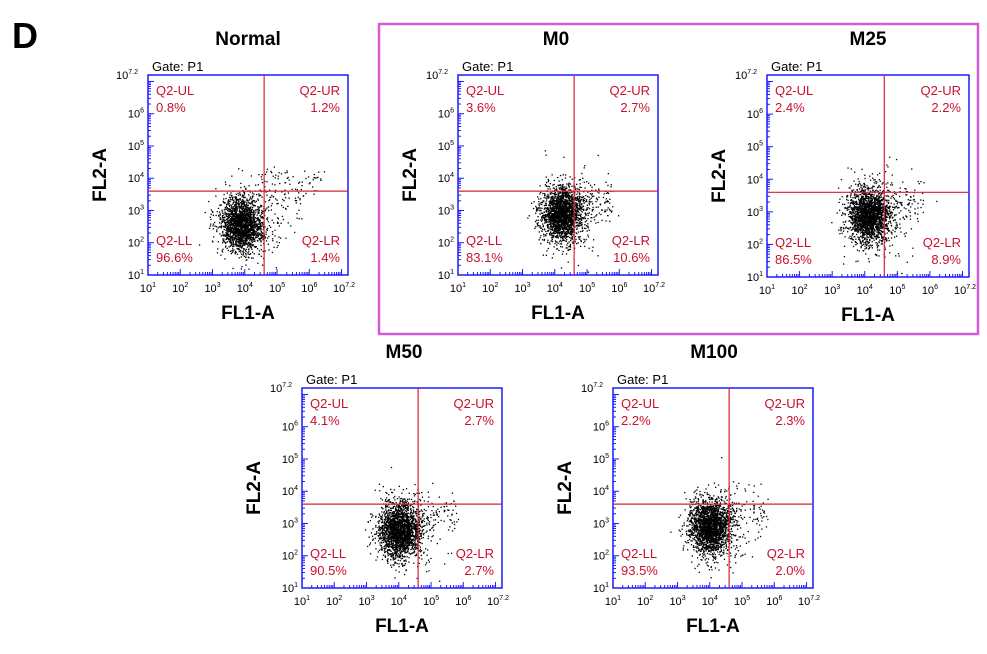  Describe the element at coordinates (148, 288) in the screenshot. I see `x-tick-label: 101` at that location.